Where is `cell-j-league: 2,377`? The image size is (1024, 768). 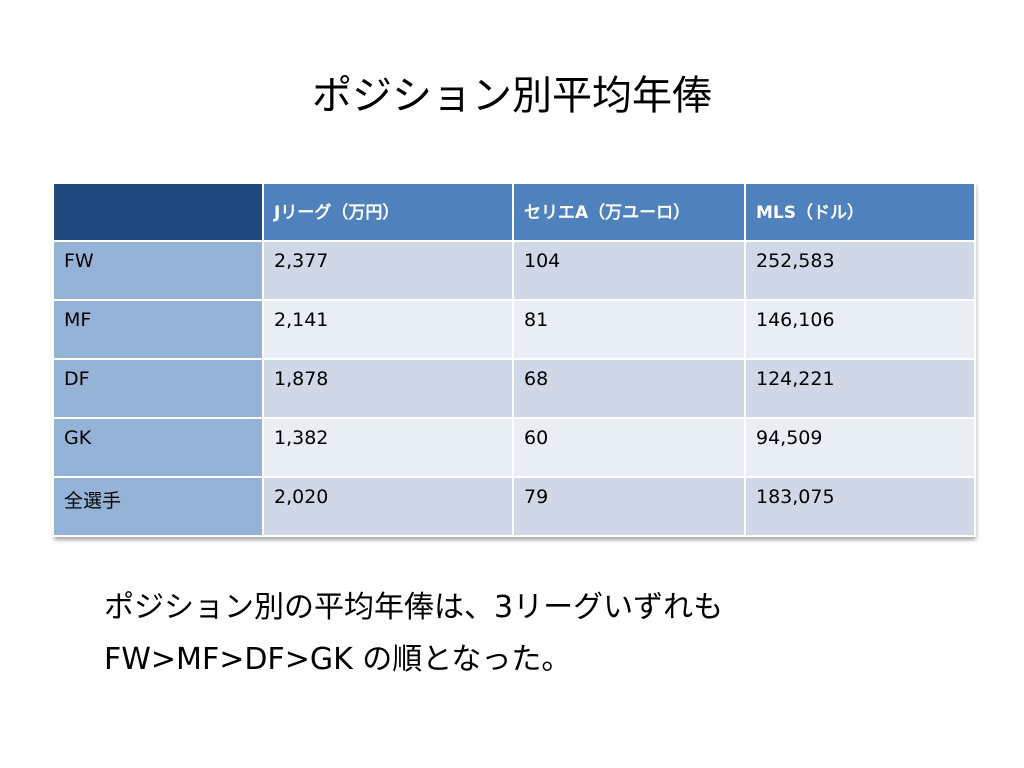 cell-j-league: 2,377 is located at coordinates (388, 270).